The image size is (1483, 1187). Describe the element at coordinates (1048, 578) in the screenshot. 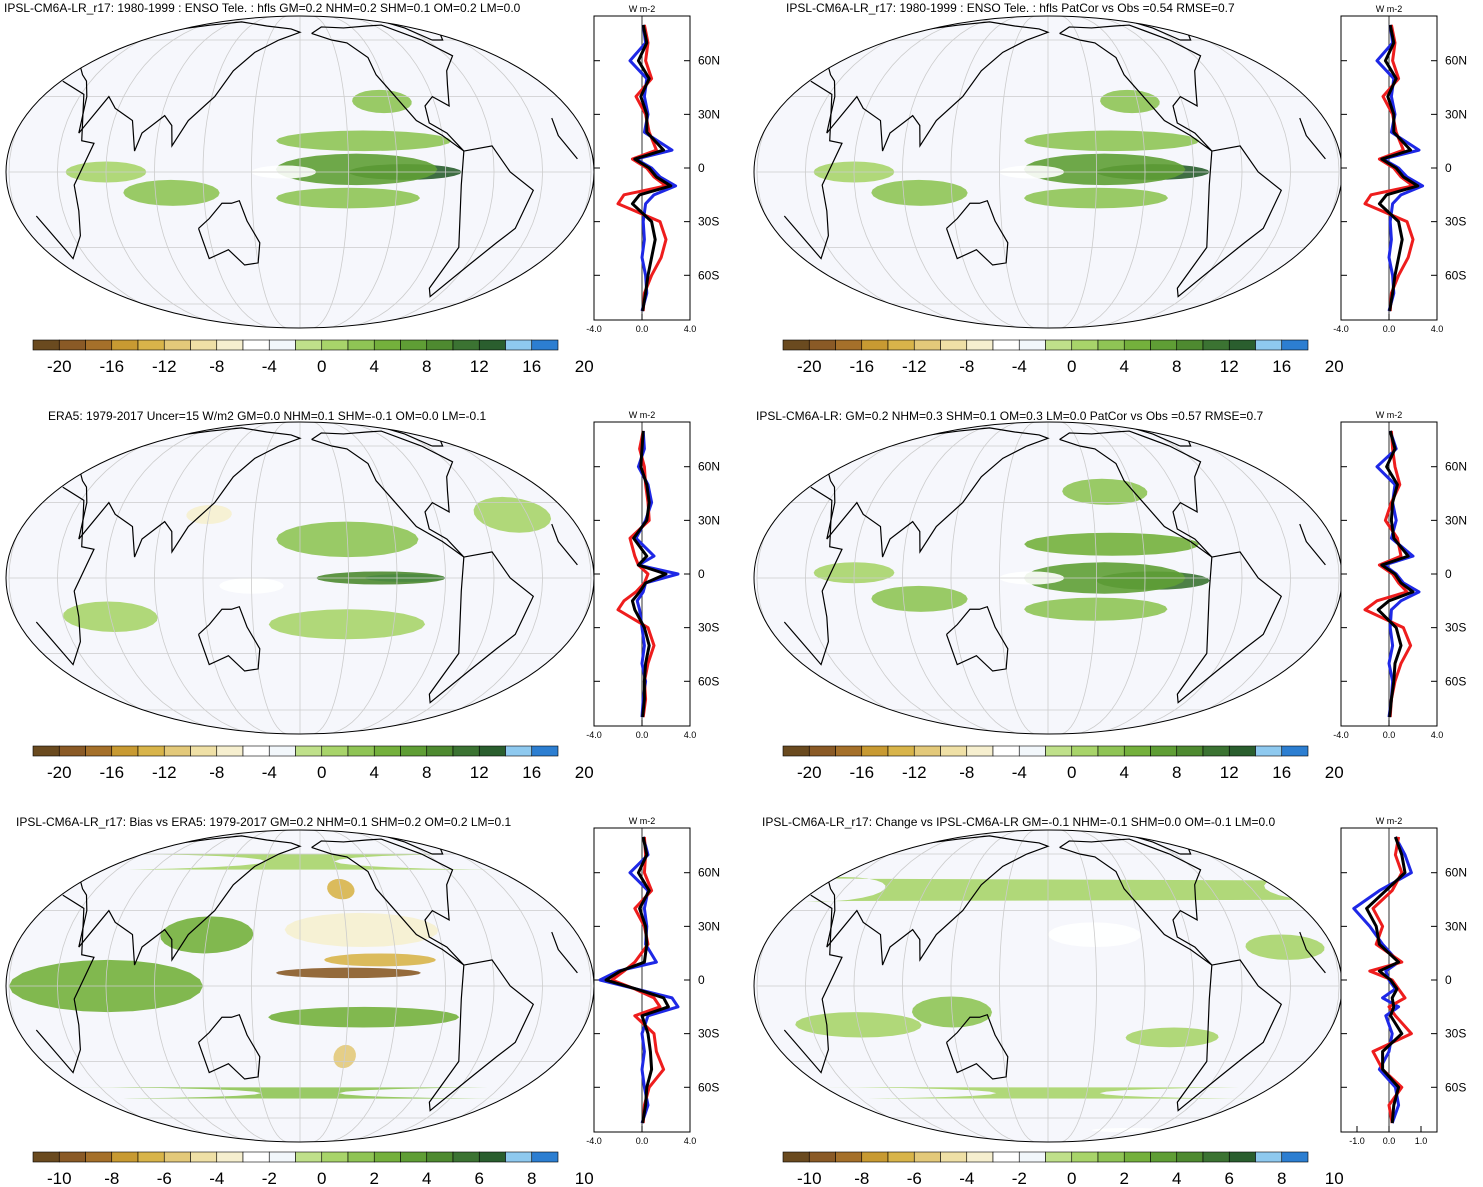

I see `map-panel-middle-right` at that location.